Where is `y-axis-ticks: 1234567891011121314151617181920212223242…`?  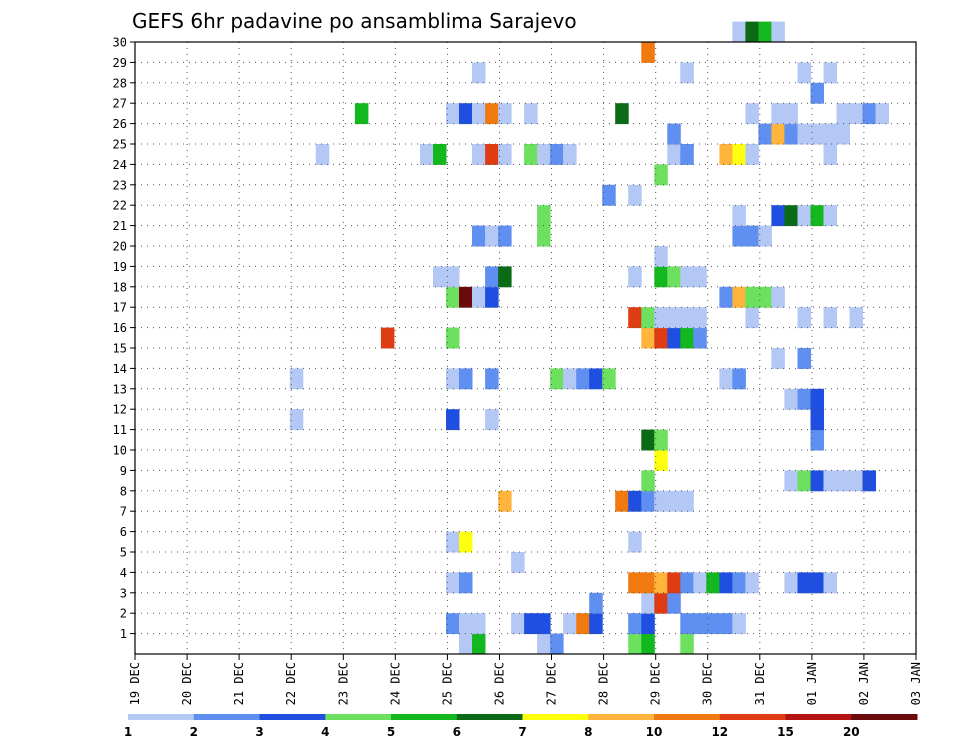
y-axis-ticks: 1234567891011121314151617181920212223242… is located at coordinates (124, 338).